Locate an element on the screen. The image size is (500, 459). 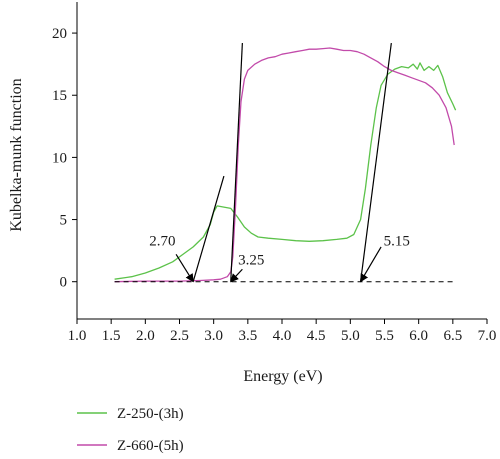
x-tick-label: 3.5 is located at coordinates (247, 336).